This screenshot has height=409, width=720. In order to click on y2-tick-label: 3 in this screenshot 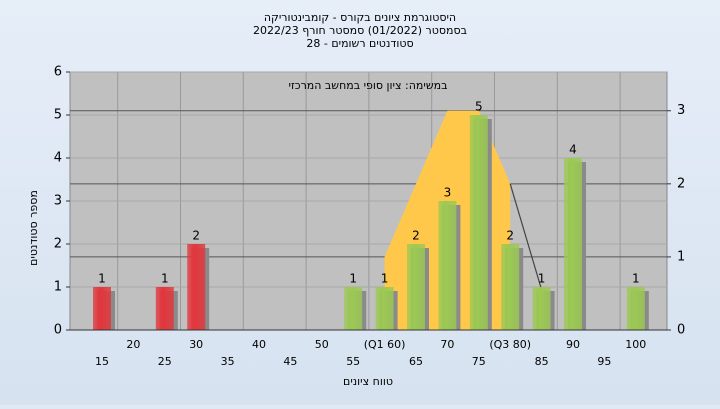, I will do `click(681, 110)`.